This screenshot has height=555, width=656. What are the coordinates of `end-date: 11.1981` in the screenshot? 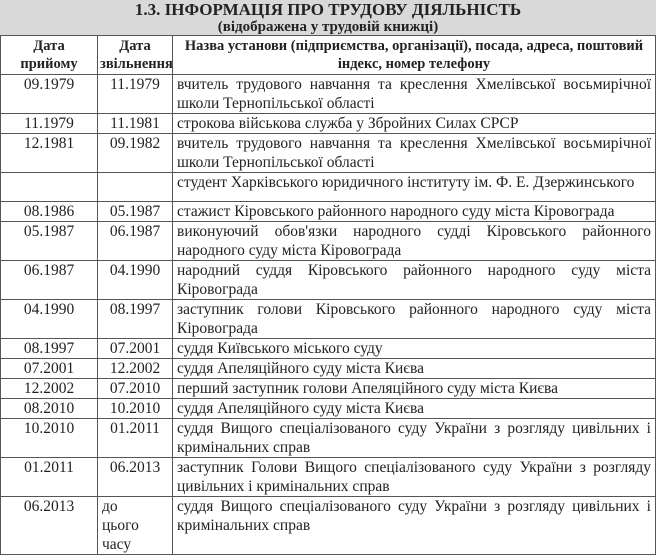 It's located at (135, 123).